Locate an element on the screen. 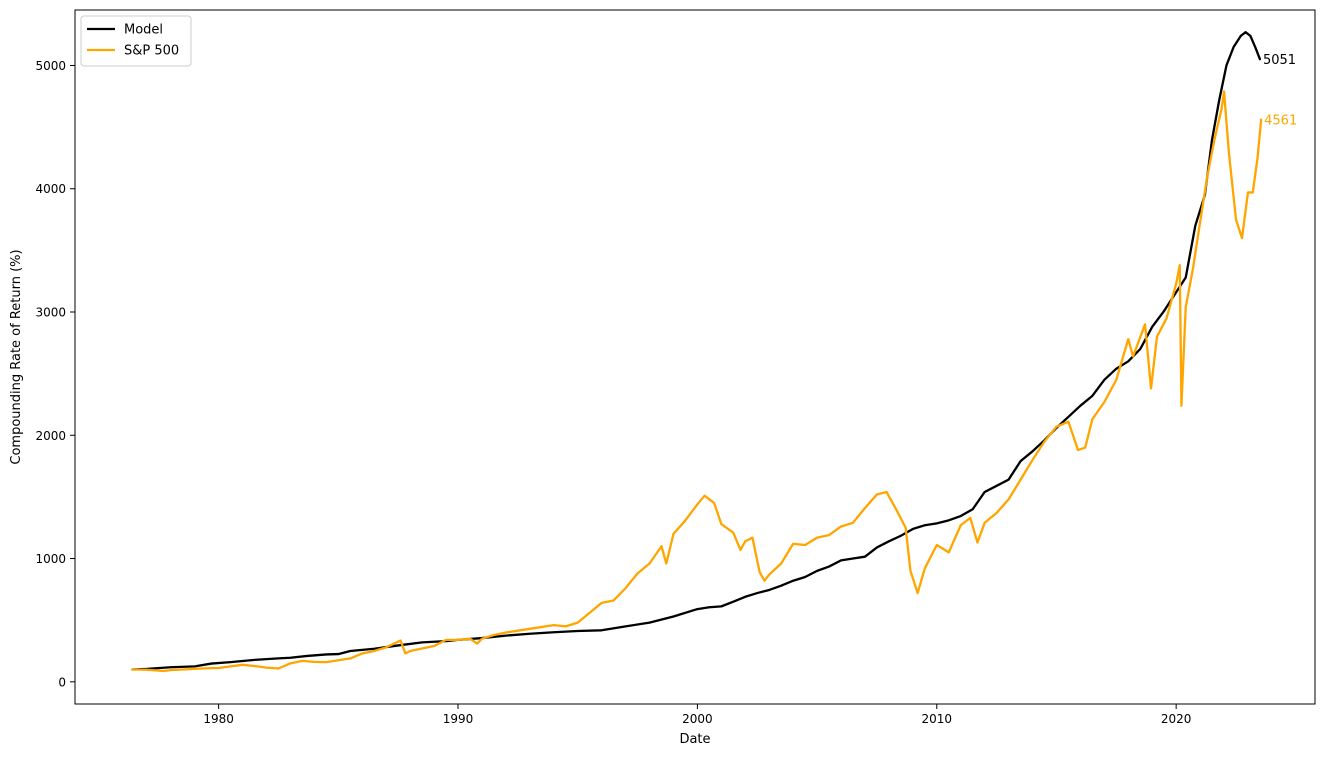 The height and width of the screenshot is (760, 1324). legend-label: S&P 500 is located at coordinates (151, 51).